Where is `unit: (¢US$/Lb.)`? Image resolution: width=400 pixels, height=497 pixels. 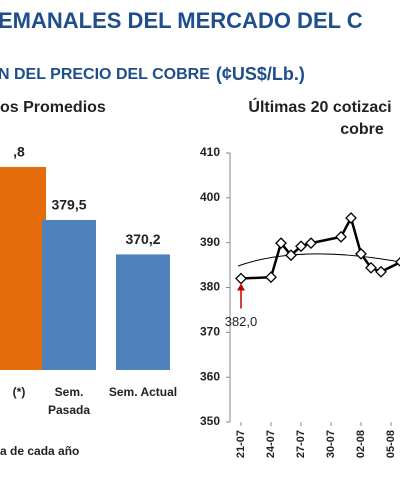
unit: (¢US$/Lb.) is located at coordinates (260, 74).